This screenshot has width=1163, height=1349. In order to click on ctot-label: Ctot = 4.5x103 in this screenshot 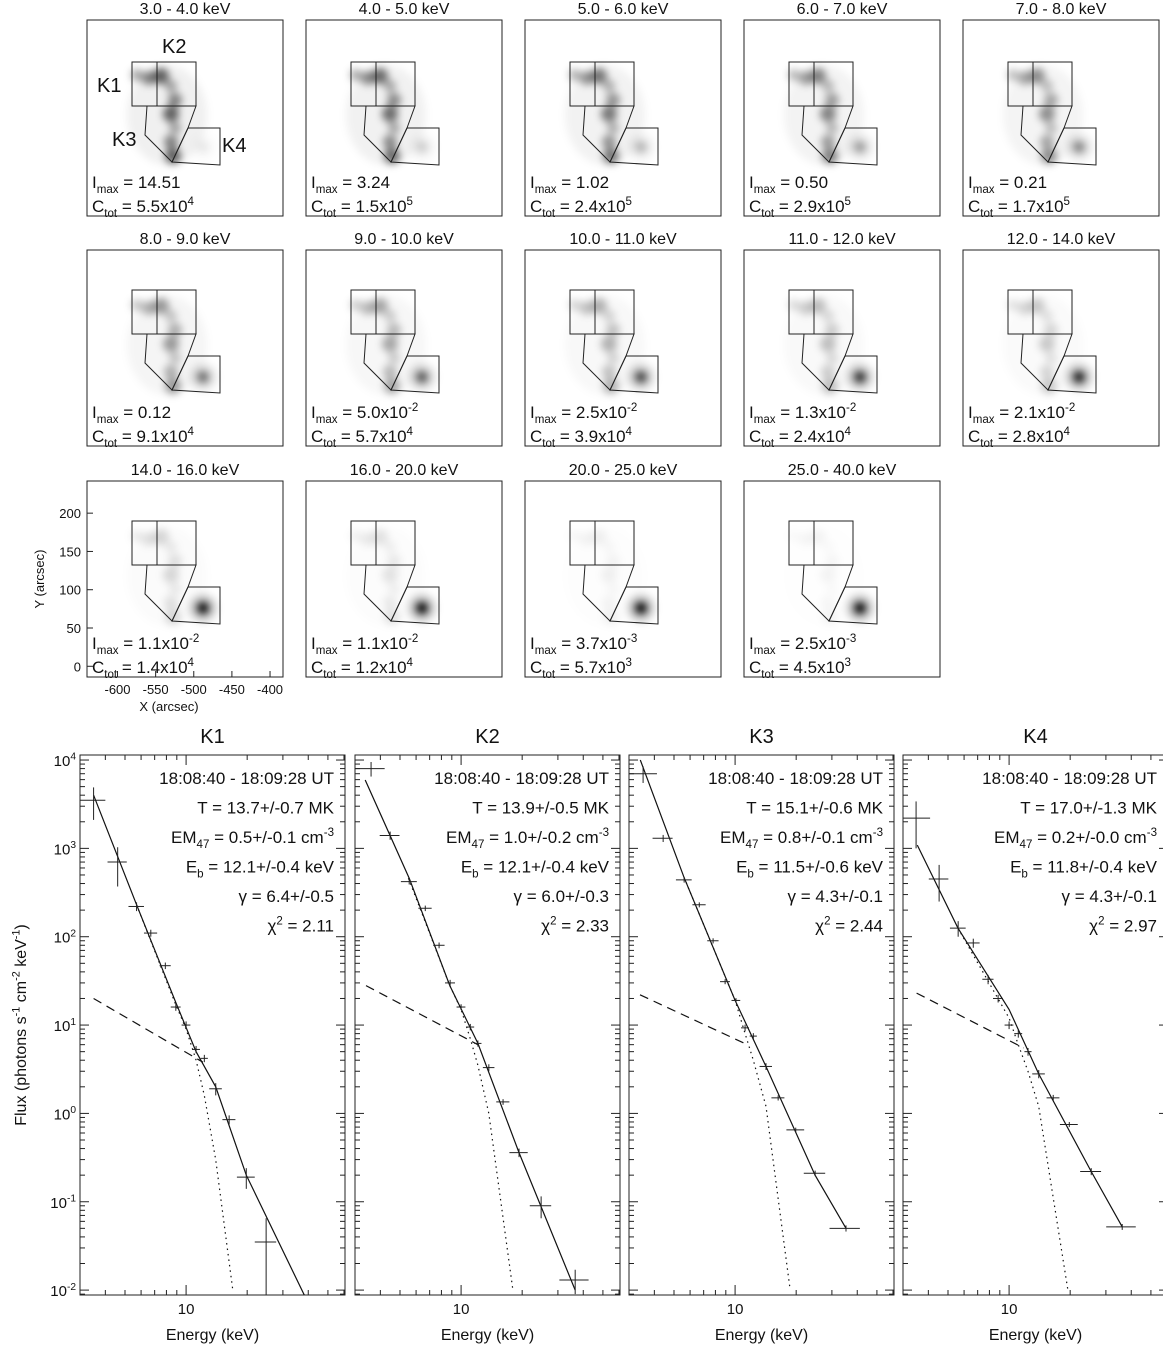, I will do `click(800, 669)`.